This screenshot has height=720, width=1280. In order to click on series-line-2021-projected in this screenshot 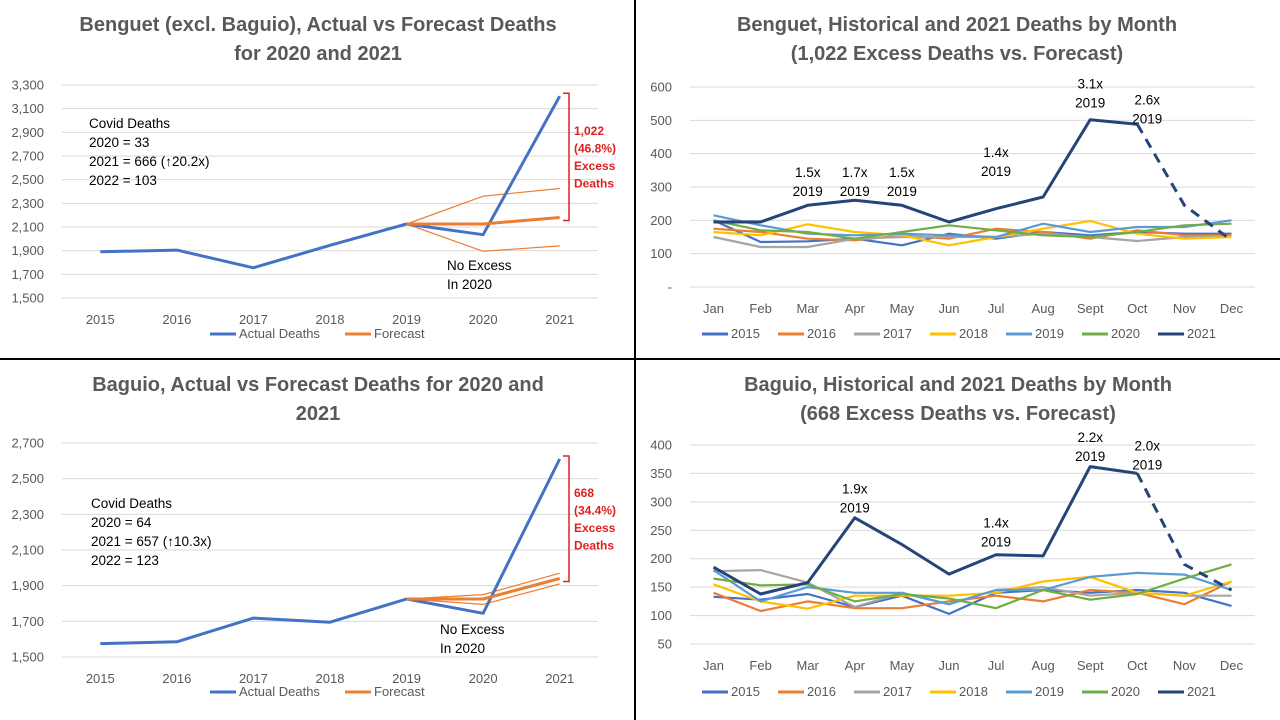, I will do `click(1184, 182)`.